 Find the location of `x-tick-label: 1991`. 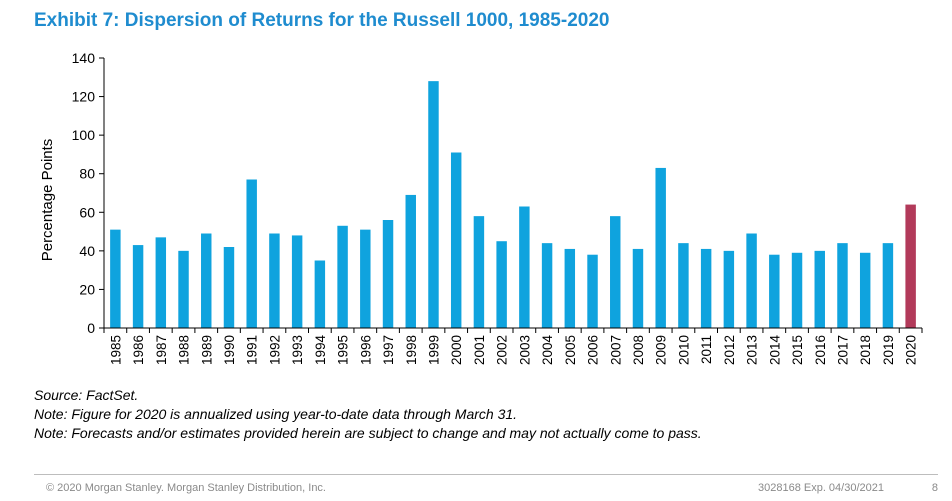

x-tick-label: 1991 is located at coordinates (252, 350).